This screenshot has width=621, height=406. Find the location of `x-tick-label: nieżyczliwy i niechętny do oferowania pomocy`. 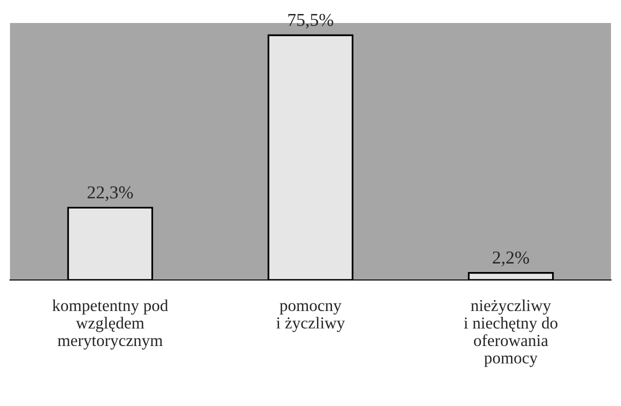

x-tick-label: nieżyczliwy i niechętny do oferowania pomocy is located at coordinates (511, 333).